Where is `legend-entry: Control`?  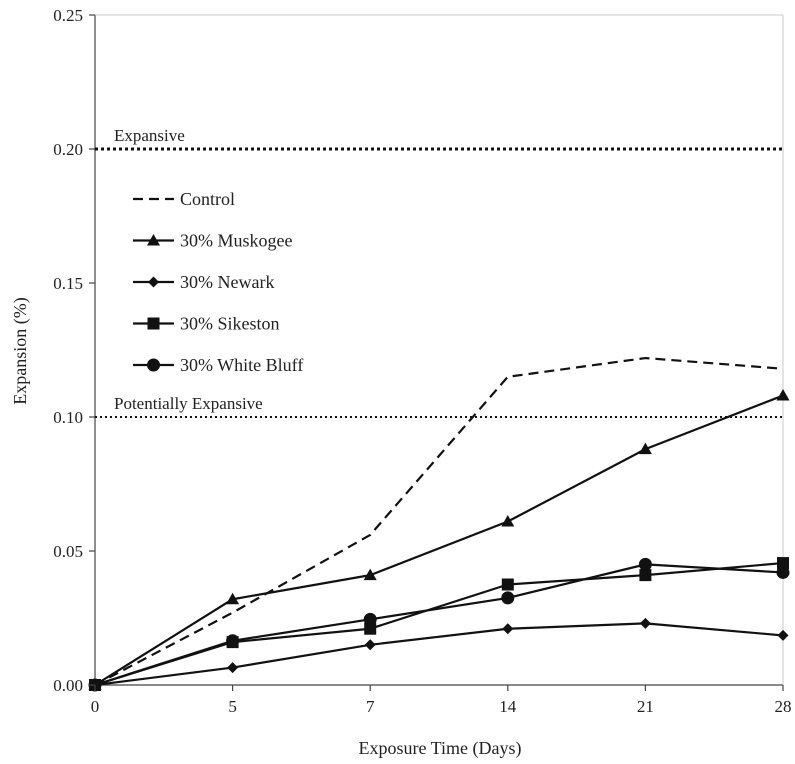 legend-entry: Control is located at coordinates (184, 199).